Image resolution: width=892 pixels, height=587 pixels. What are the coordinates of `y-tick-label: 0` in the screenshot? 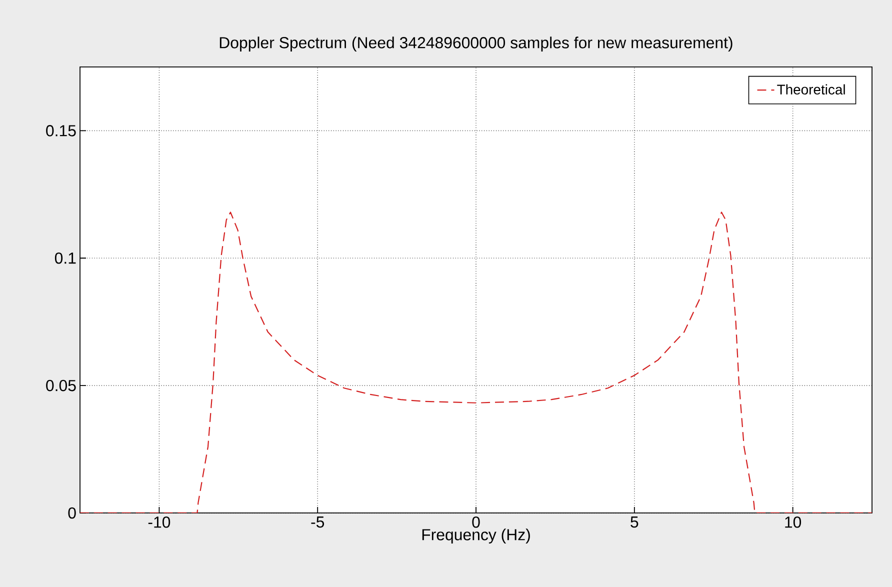 It's located at (72, 513).